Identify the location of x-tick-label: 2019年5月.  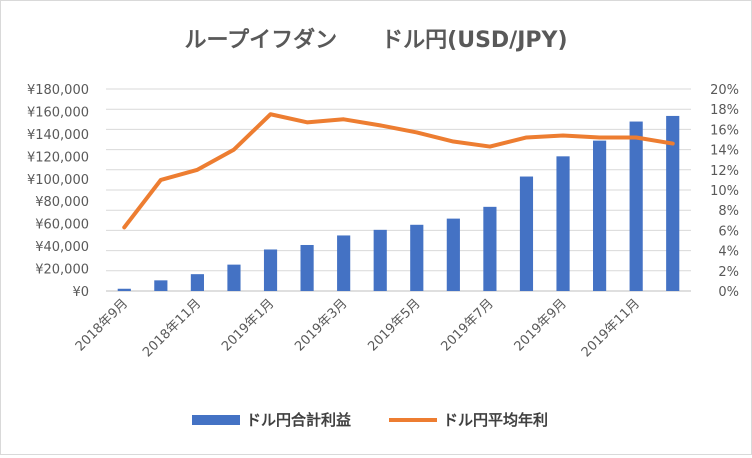
(394, 325).